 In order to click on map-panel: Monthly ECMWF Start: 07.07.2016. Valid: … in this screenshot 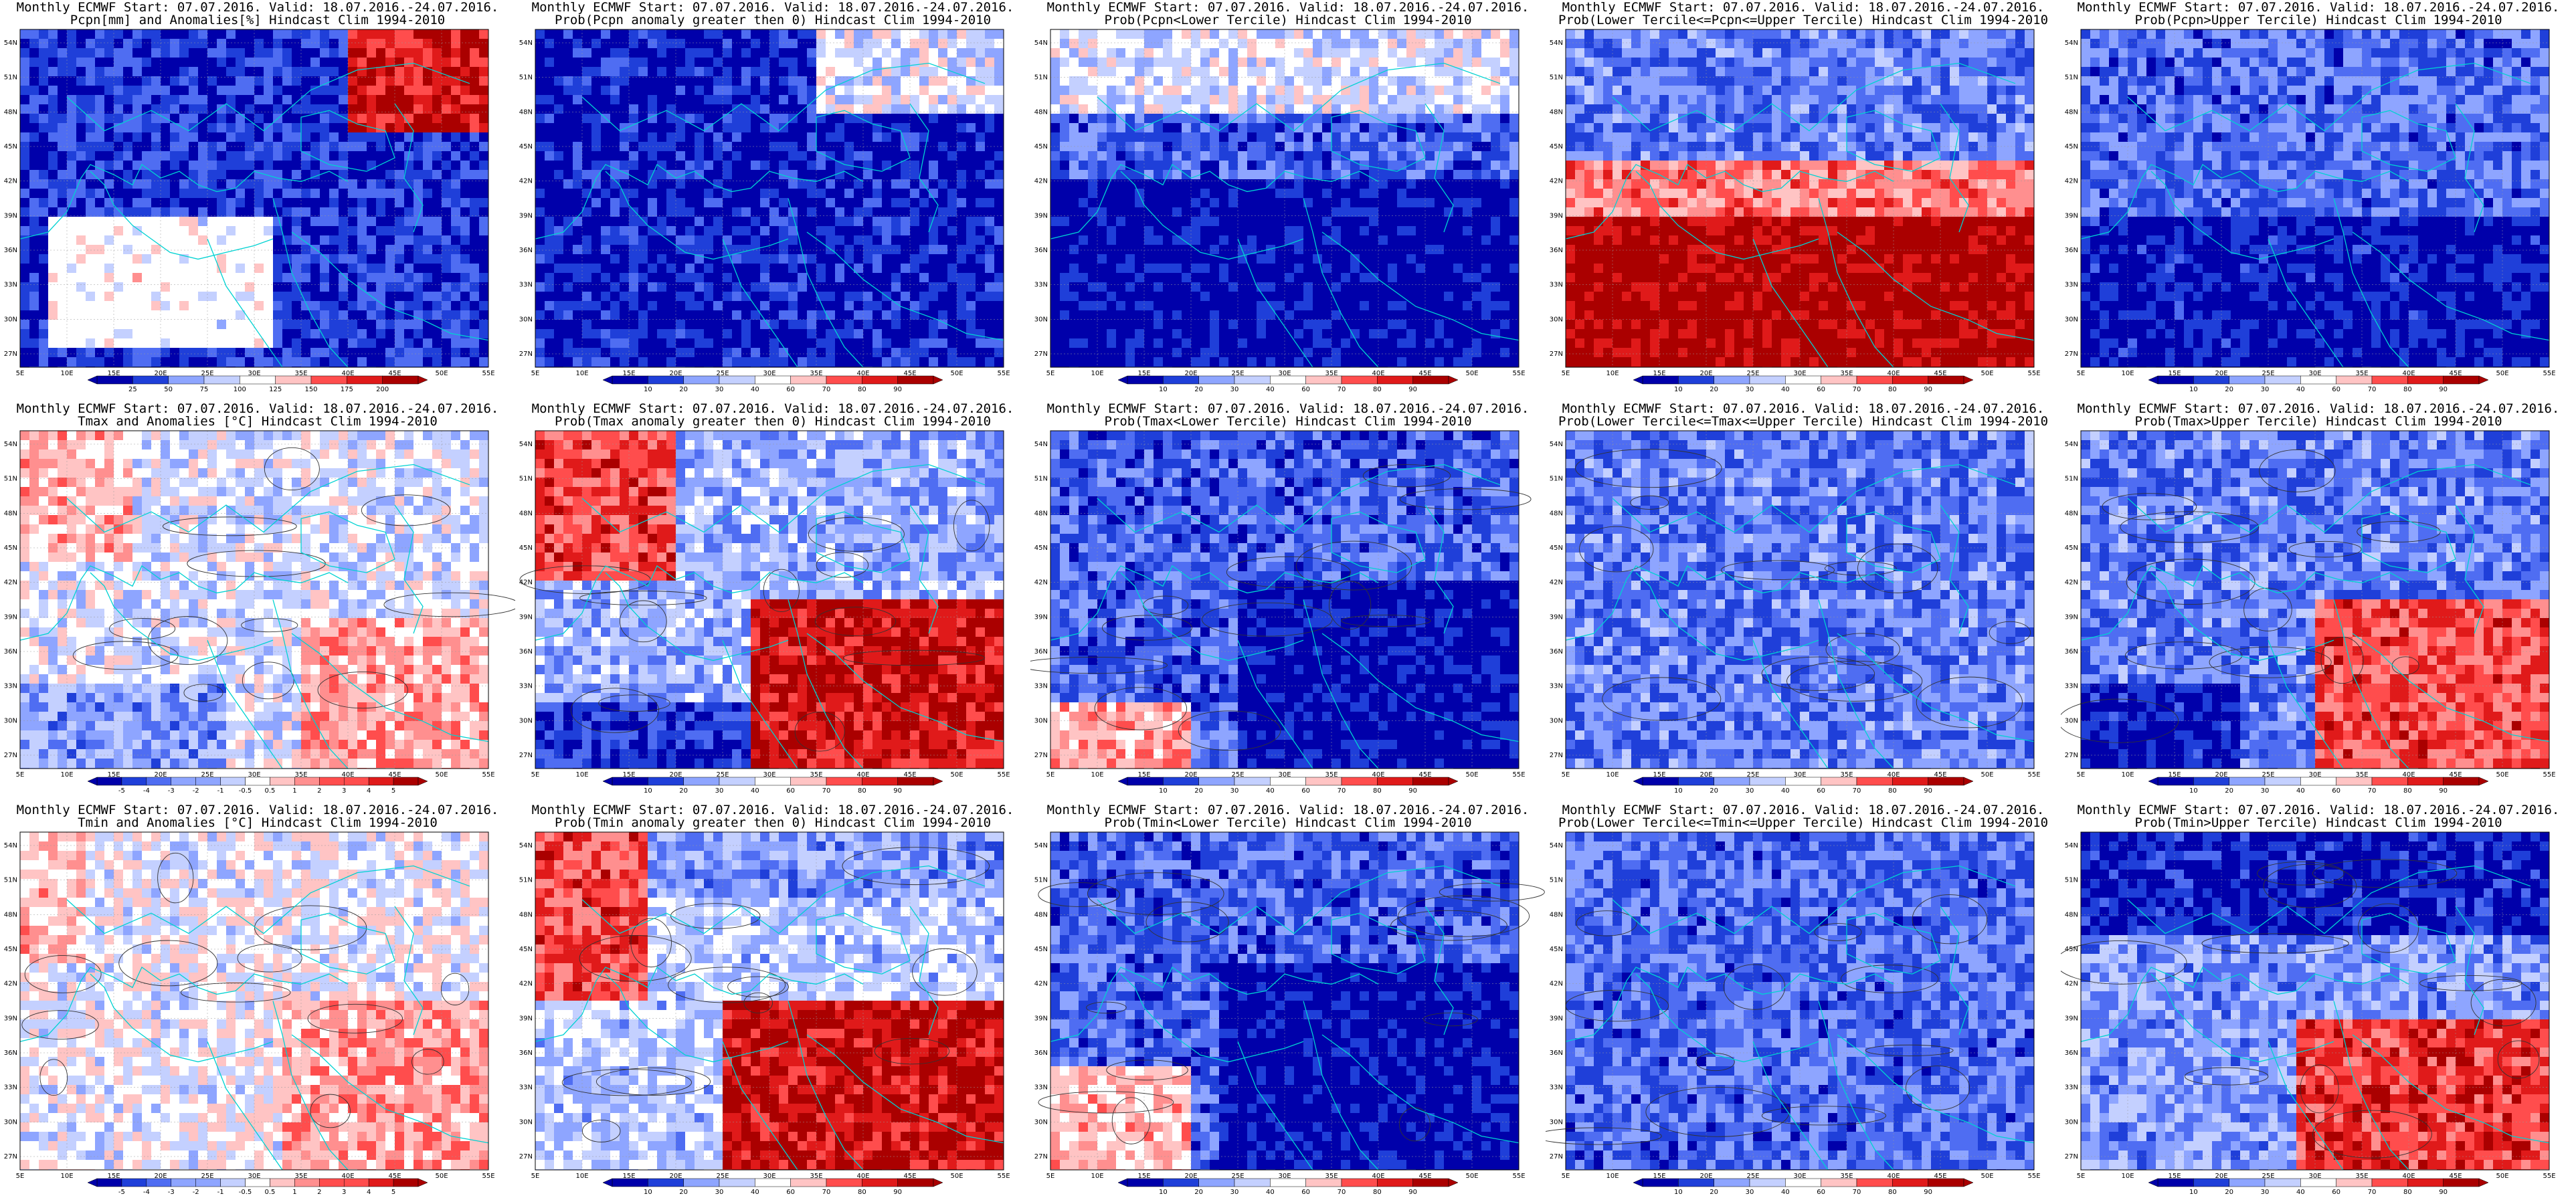, I will do `click(257, 200)`.